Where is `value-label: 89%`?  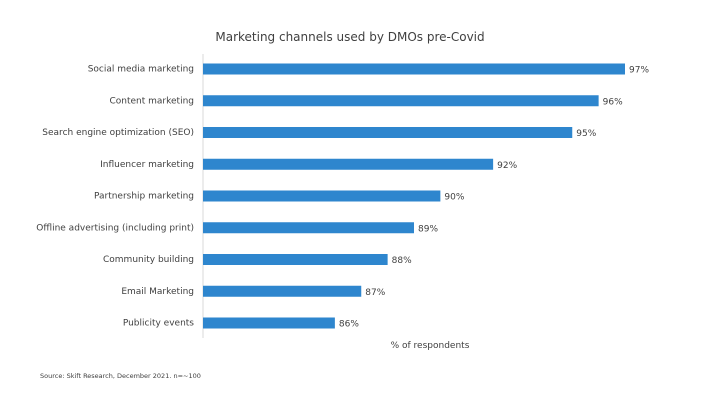 value-label: 89% is located at coordinates (428, 229).